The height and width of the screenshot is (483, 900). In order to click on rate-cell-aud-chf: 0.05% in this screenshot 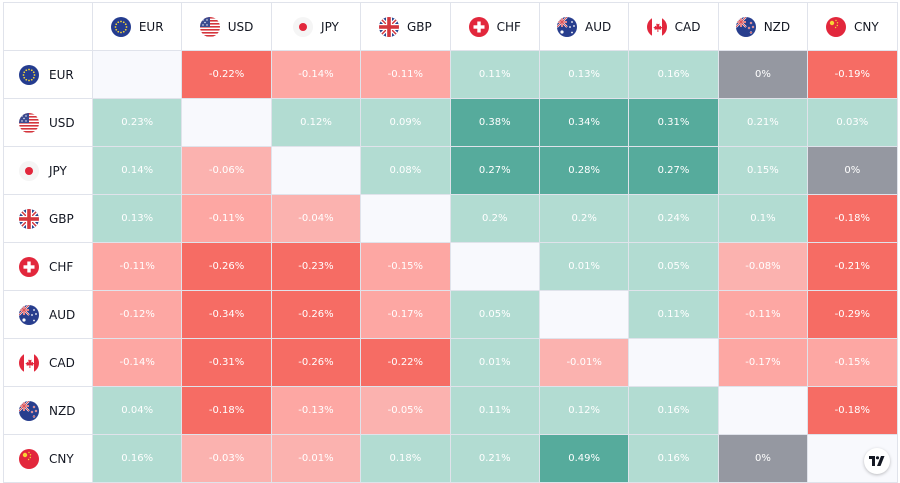, I will do `click(494, 314)`.